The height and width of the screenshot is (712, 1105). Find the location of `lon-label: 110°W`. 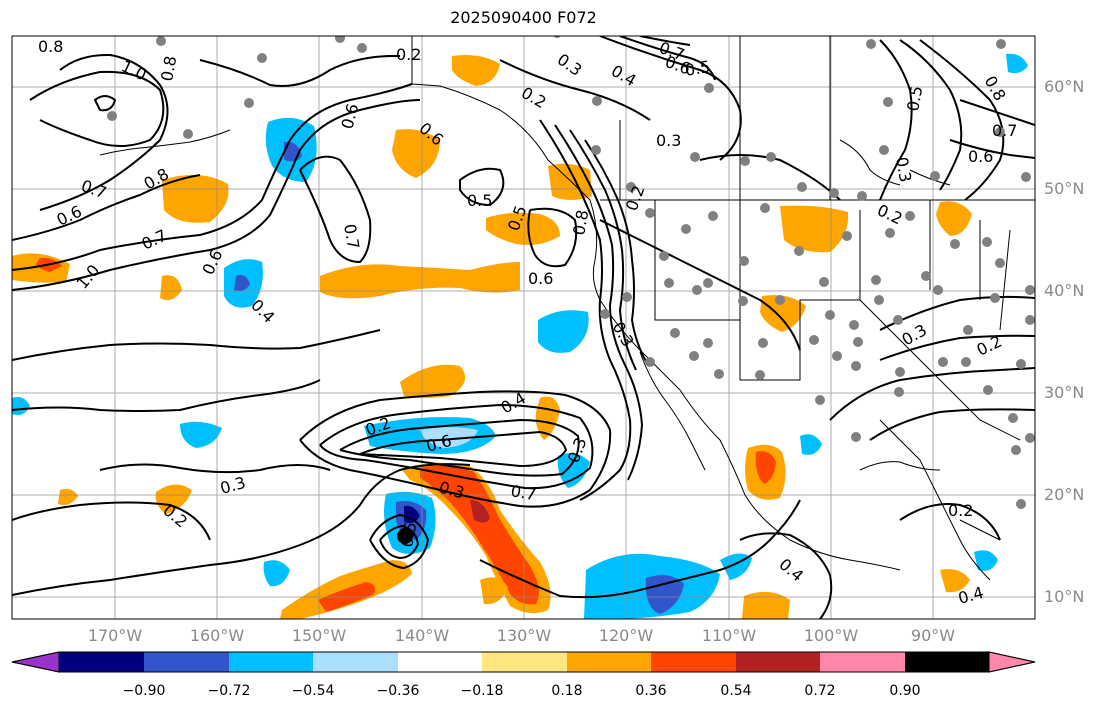

lon-label: 110°W is located at coordinates (729, 635).